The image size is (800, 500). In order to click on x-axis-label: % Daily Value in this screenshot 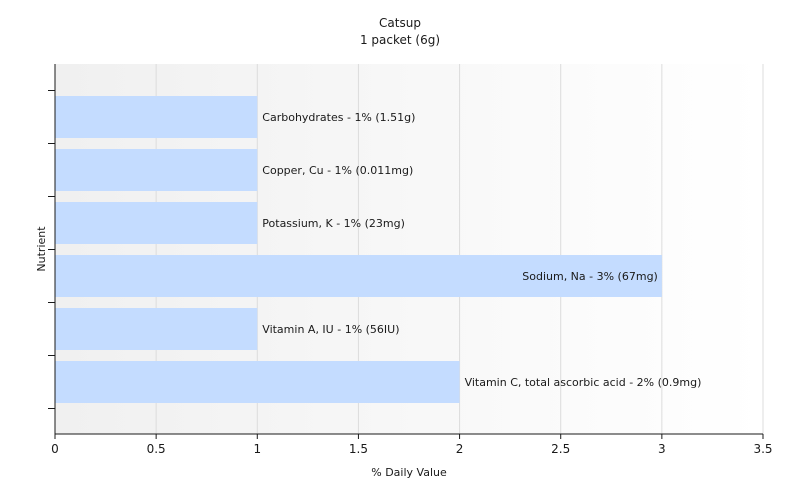, I will do `click(409, 472)`.